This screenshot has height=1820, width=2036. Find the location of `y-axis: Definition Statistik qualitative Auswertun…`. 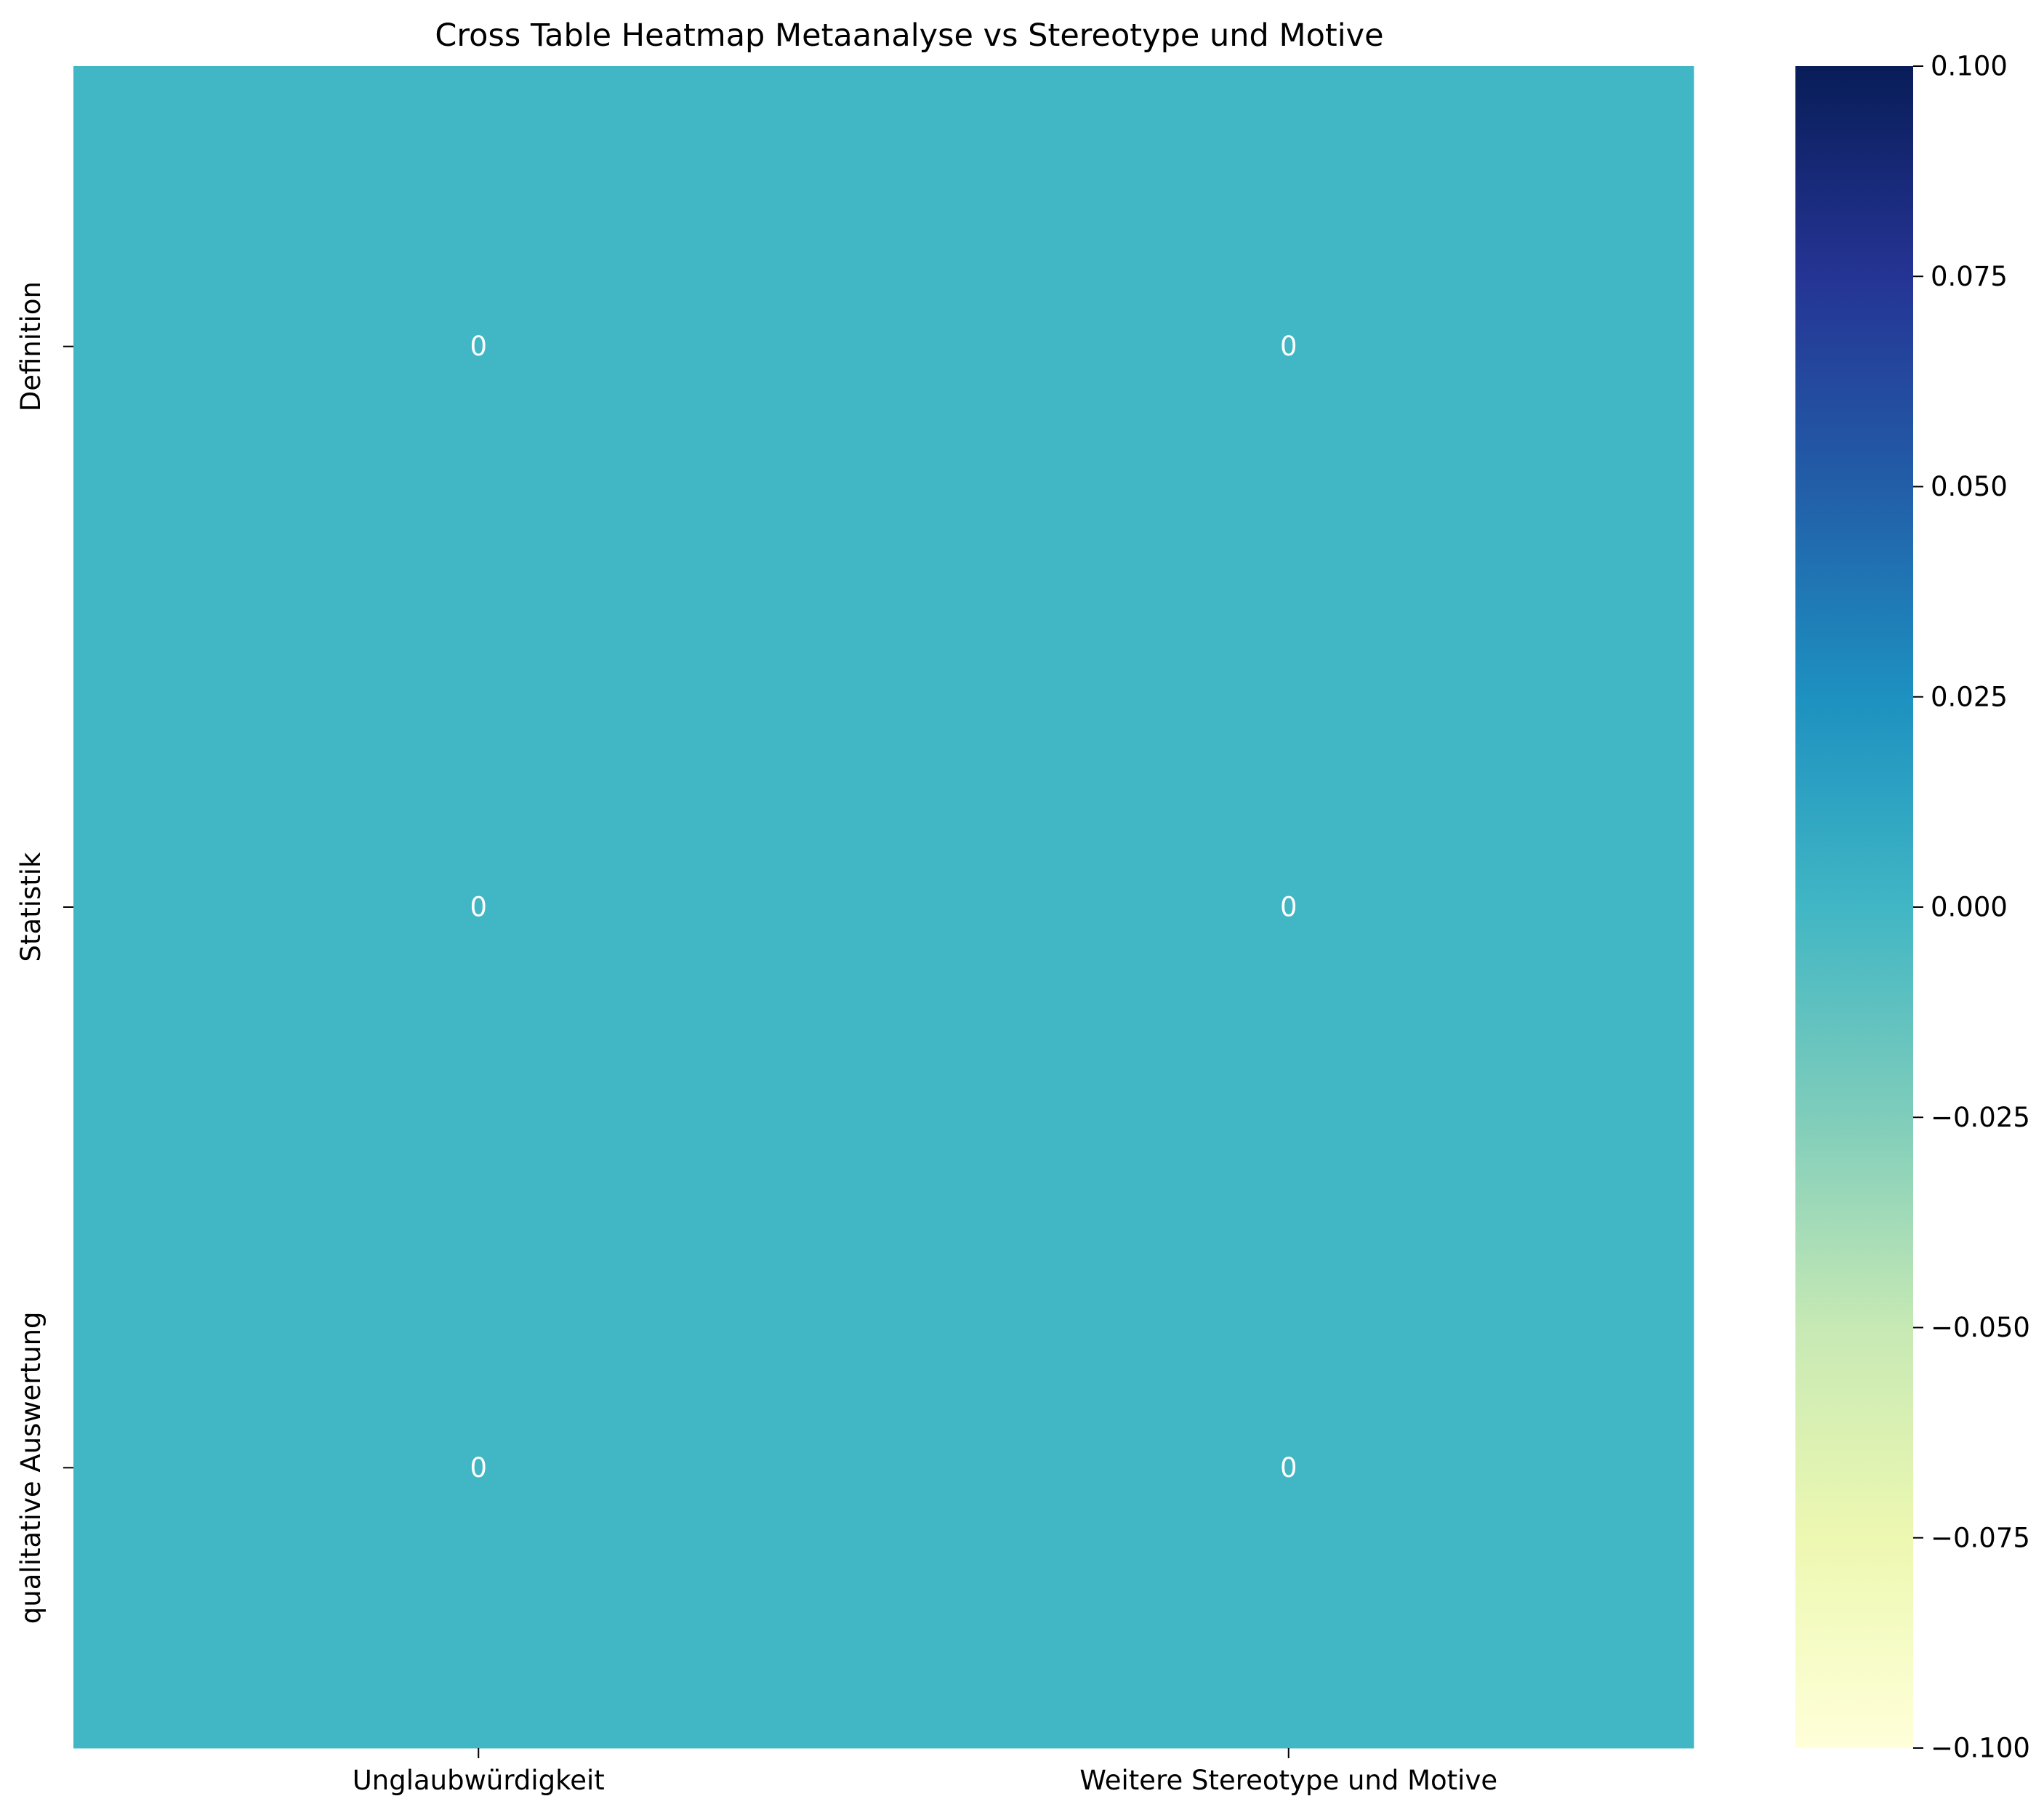

y-axis: Definition Statistik qualitative Auswertun… is located at coordinates (44, 952).